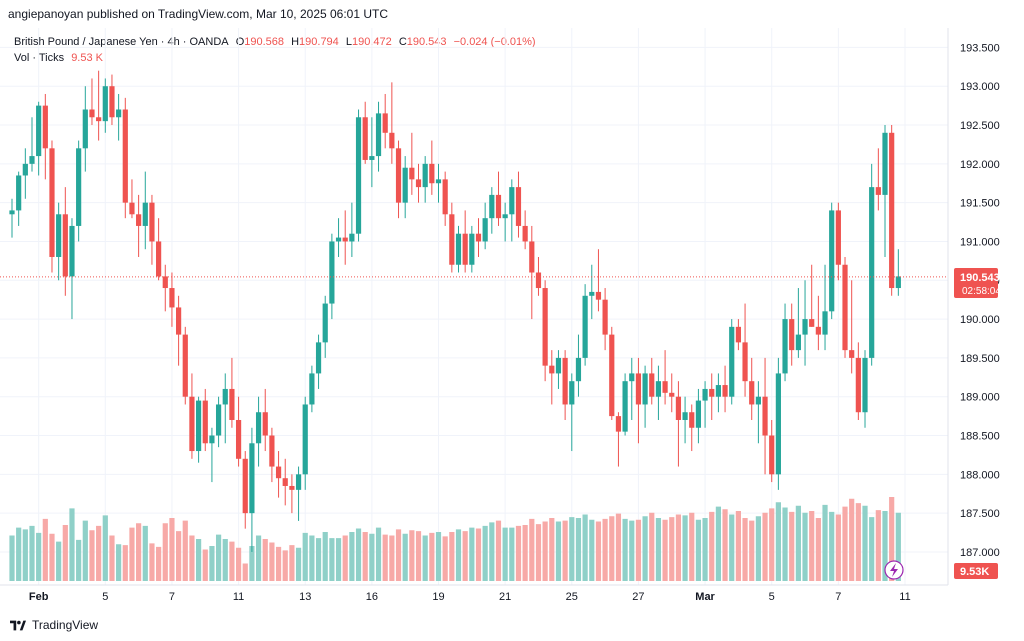  Describe the element at coordinates (65, 625) in the screenshot. I see `footer-brand-text: TradingView` at that location.